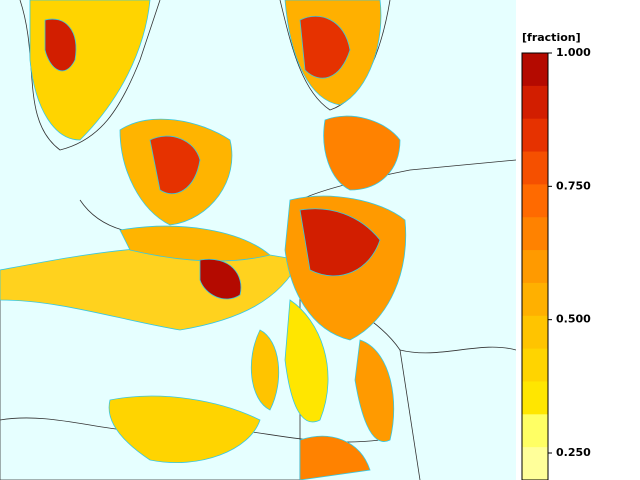 The image size is (640, 480). What do you see at coordinates (551, 37) in the screenshot?
I see `colorbar-title: [fraction]` at bounding box center [551, 37].